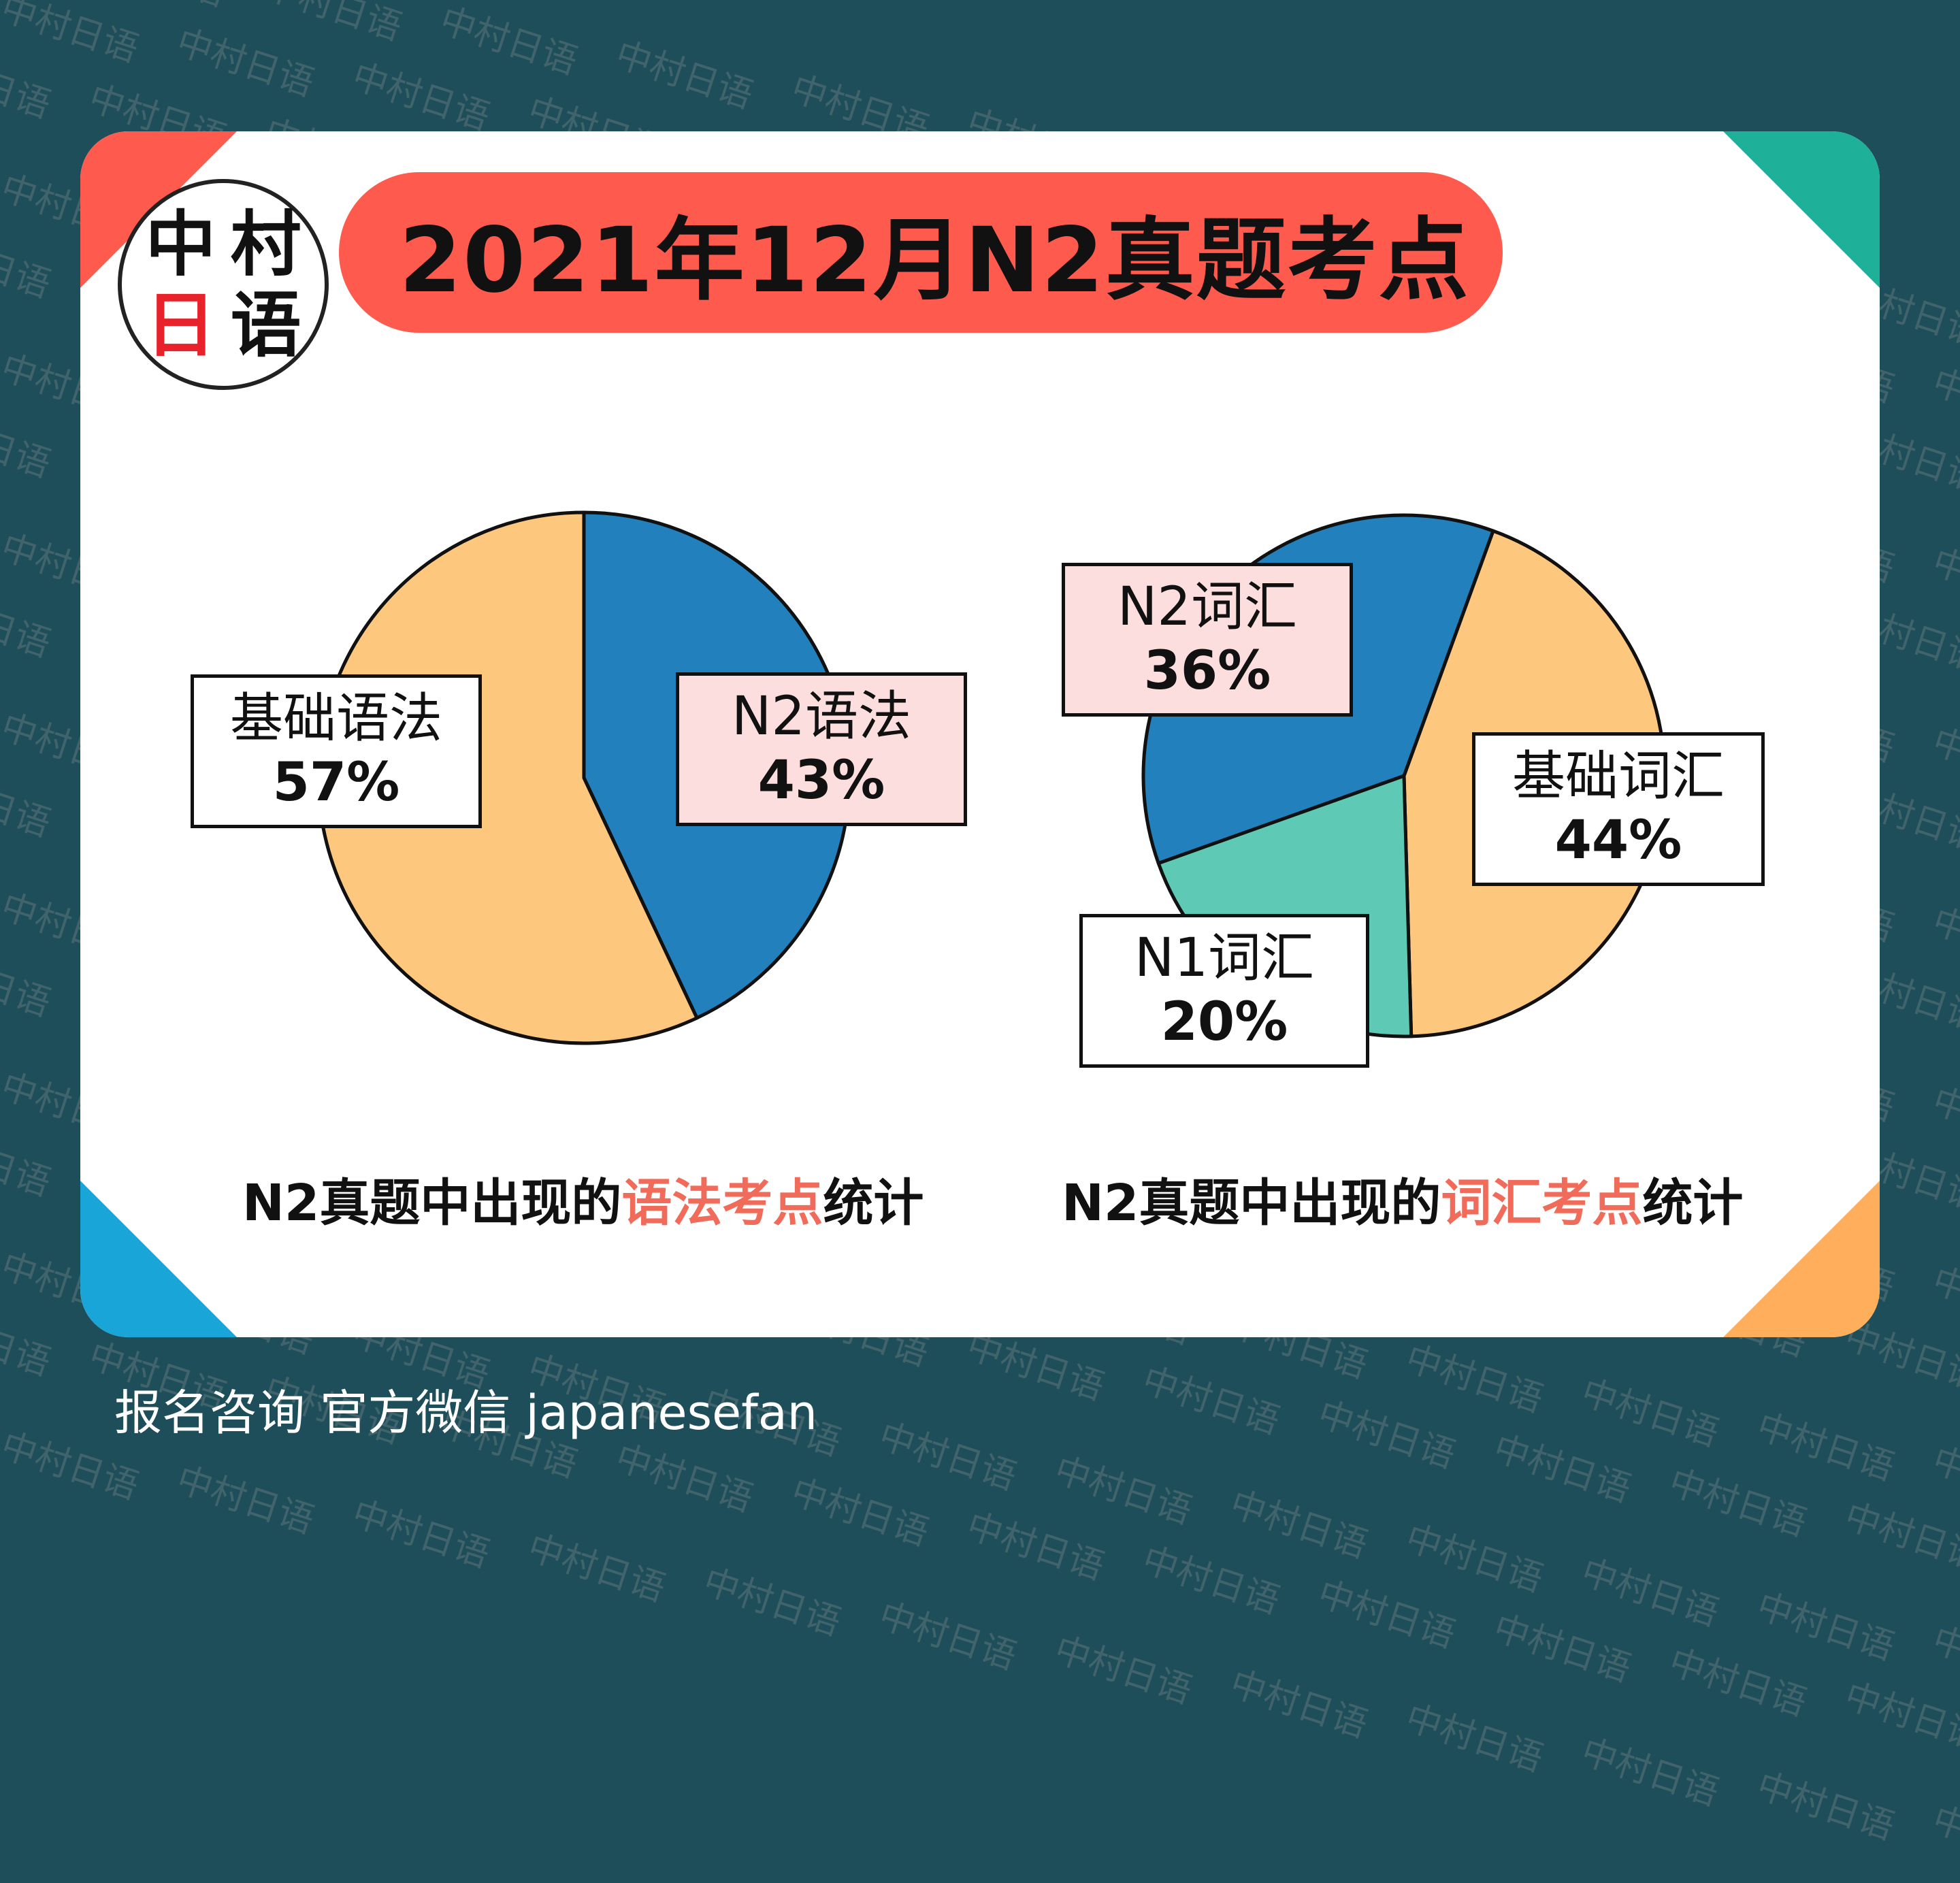 The image size is (1960, 1883). What do you see at coordinates (224, 285) in the screenshot?
I see `brand-logo: 中 村 日 语` at bounding box center [224, 285].